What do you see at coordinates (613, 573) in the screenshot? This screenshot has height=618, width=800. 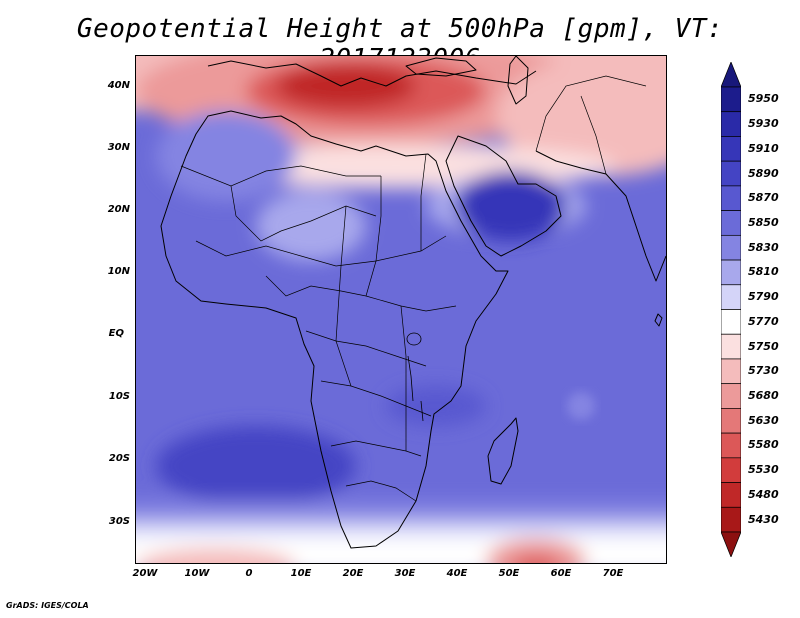 I see `lon-label-70e: 70E` at bounding box center [613, 573].